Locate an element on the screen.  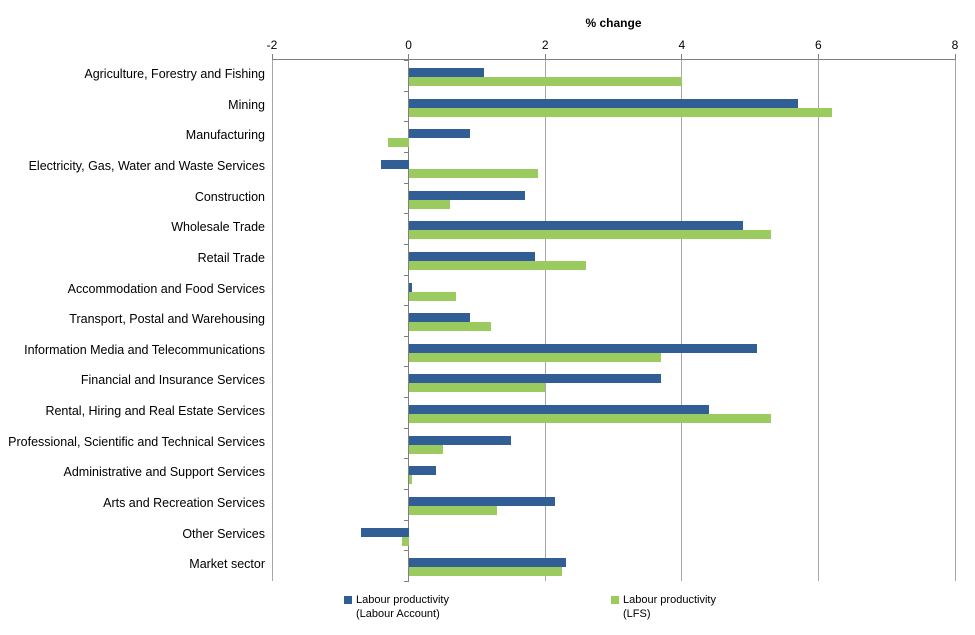
value-axis-tick-label: -2 is located at coordinates (272, 45).